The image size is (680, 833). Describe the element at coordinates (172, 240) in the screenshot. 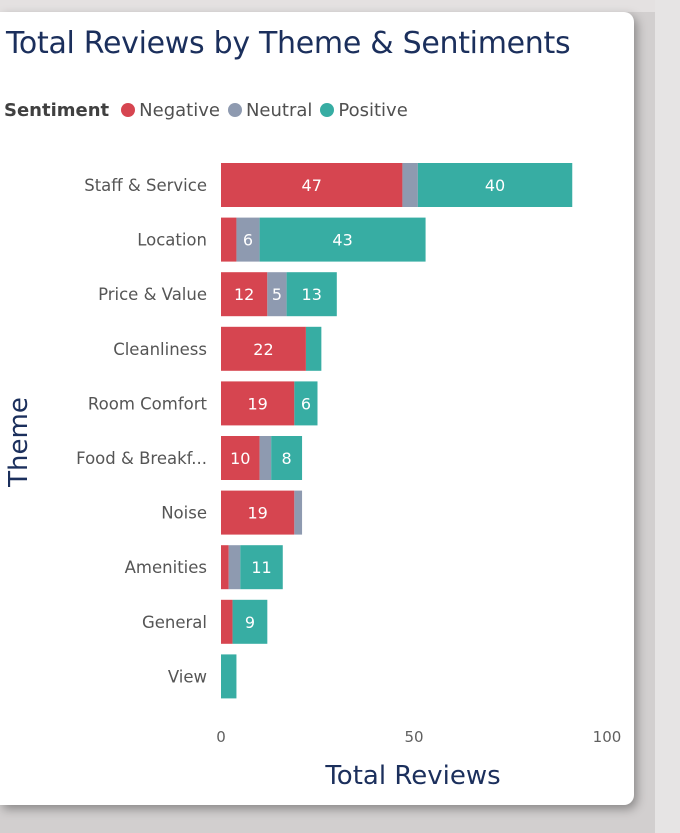

I see `category-label-location: Location` at that location.